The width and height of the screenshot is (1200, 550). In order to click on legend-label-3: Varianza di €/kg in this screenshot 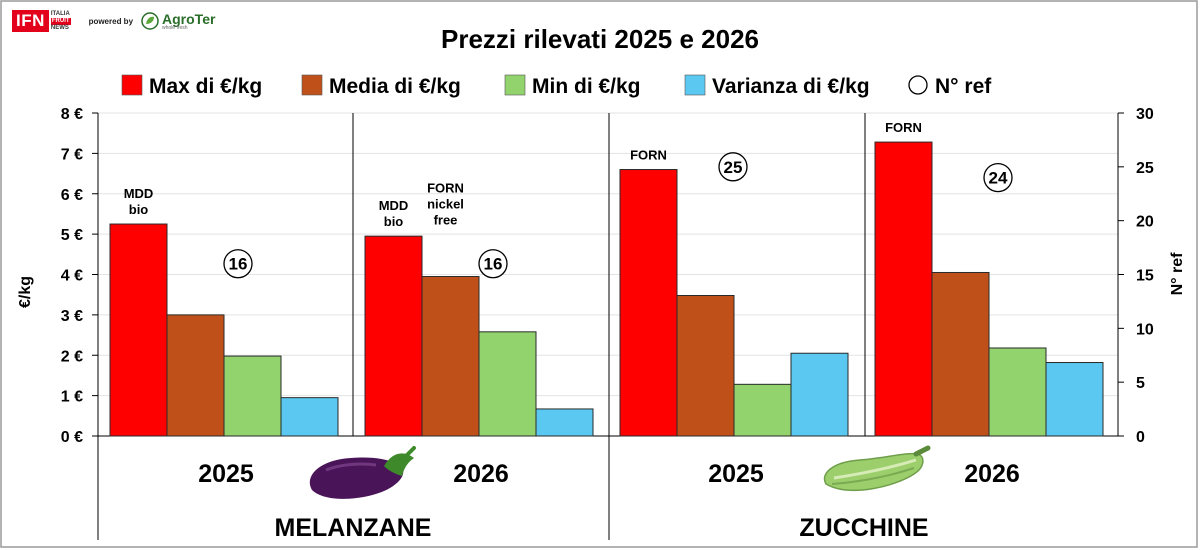, I will do `click(791, 86)`.